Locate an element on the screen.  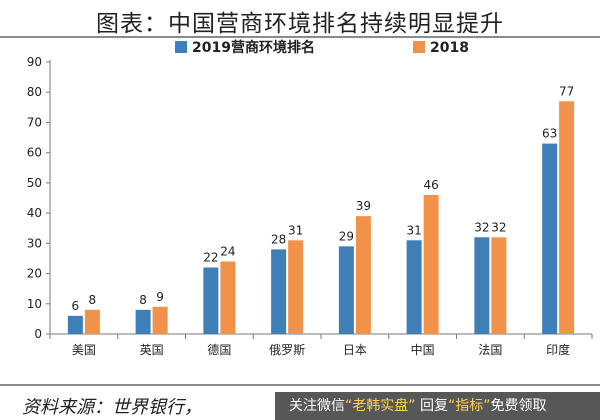
overlay-keyword: “指标” is located at coordinates (469, 406).